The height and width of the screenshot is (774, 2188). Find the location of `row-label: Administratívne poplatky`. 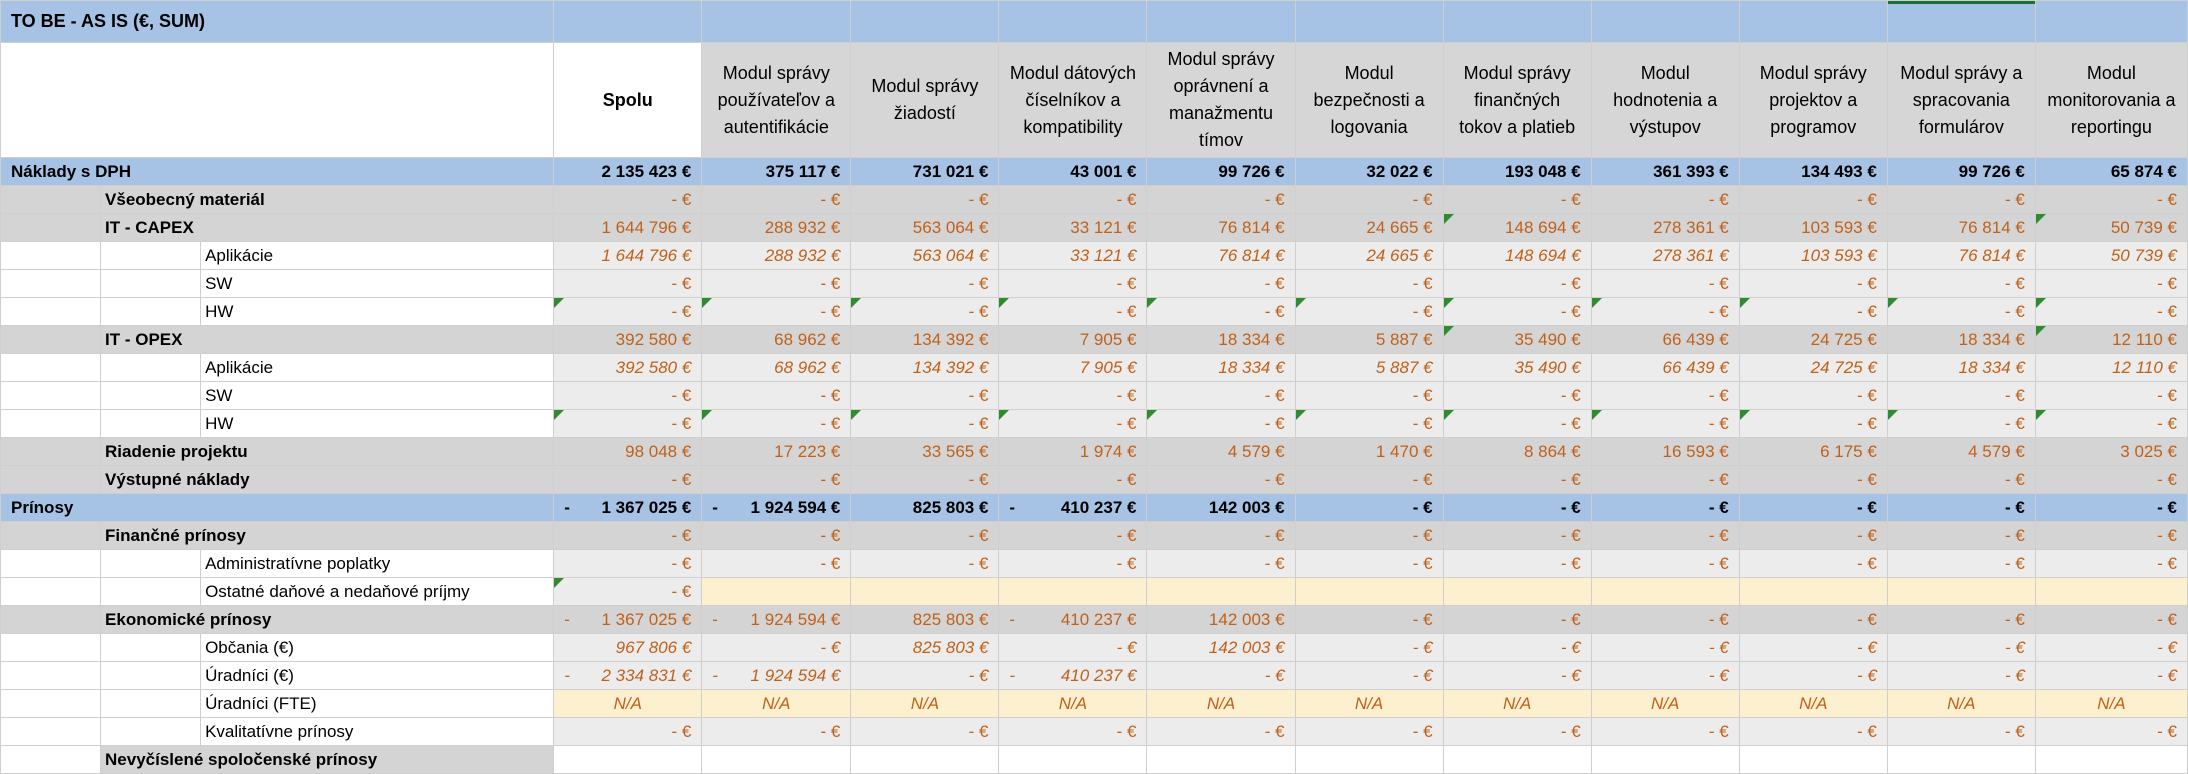

row-label: Administratívne poplatky is located at coordinates (377, 563).